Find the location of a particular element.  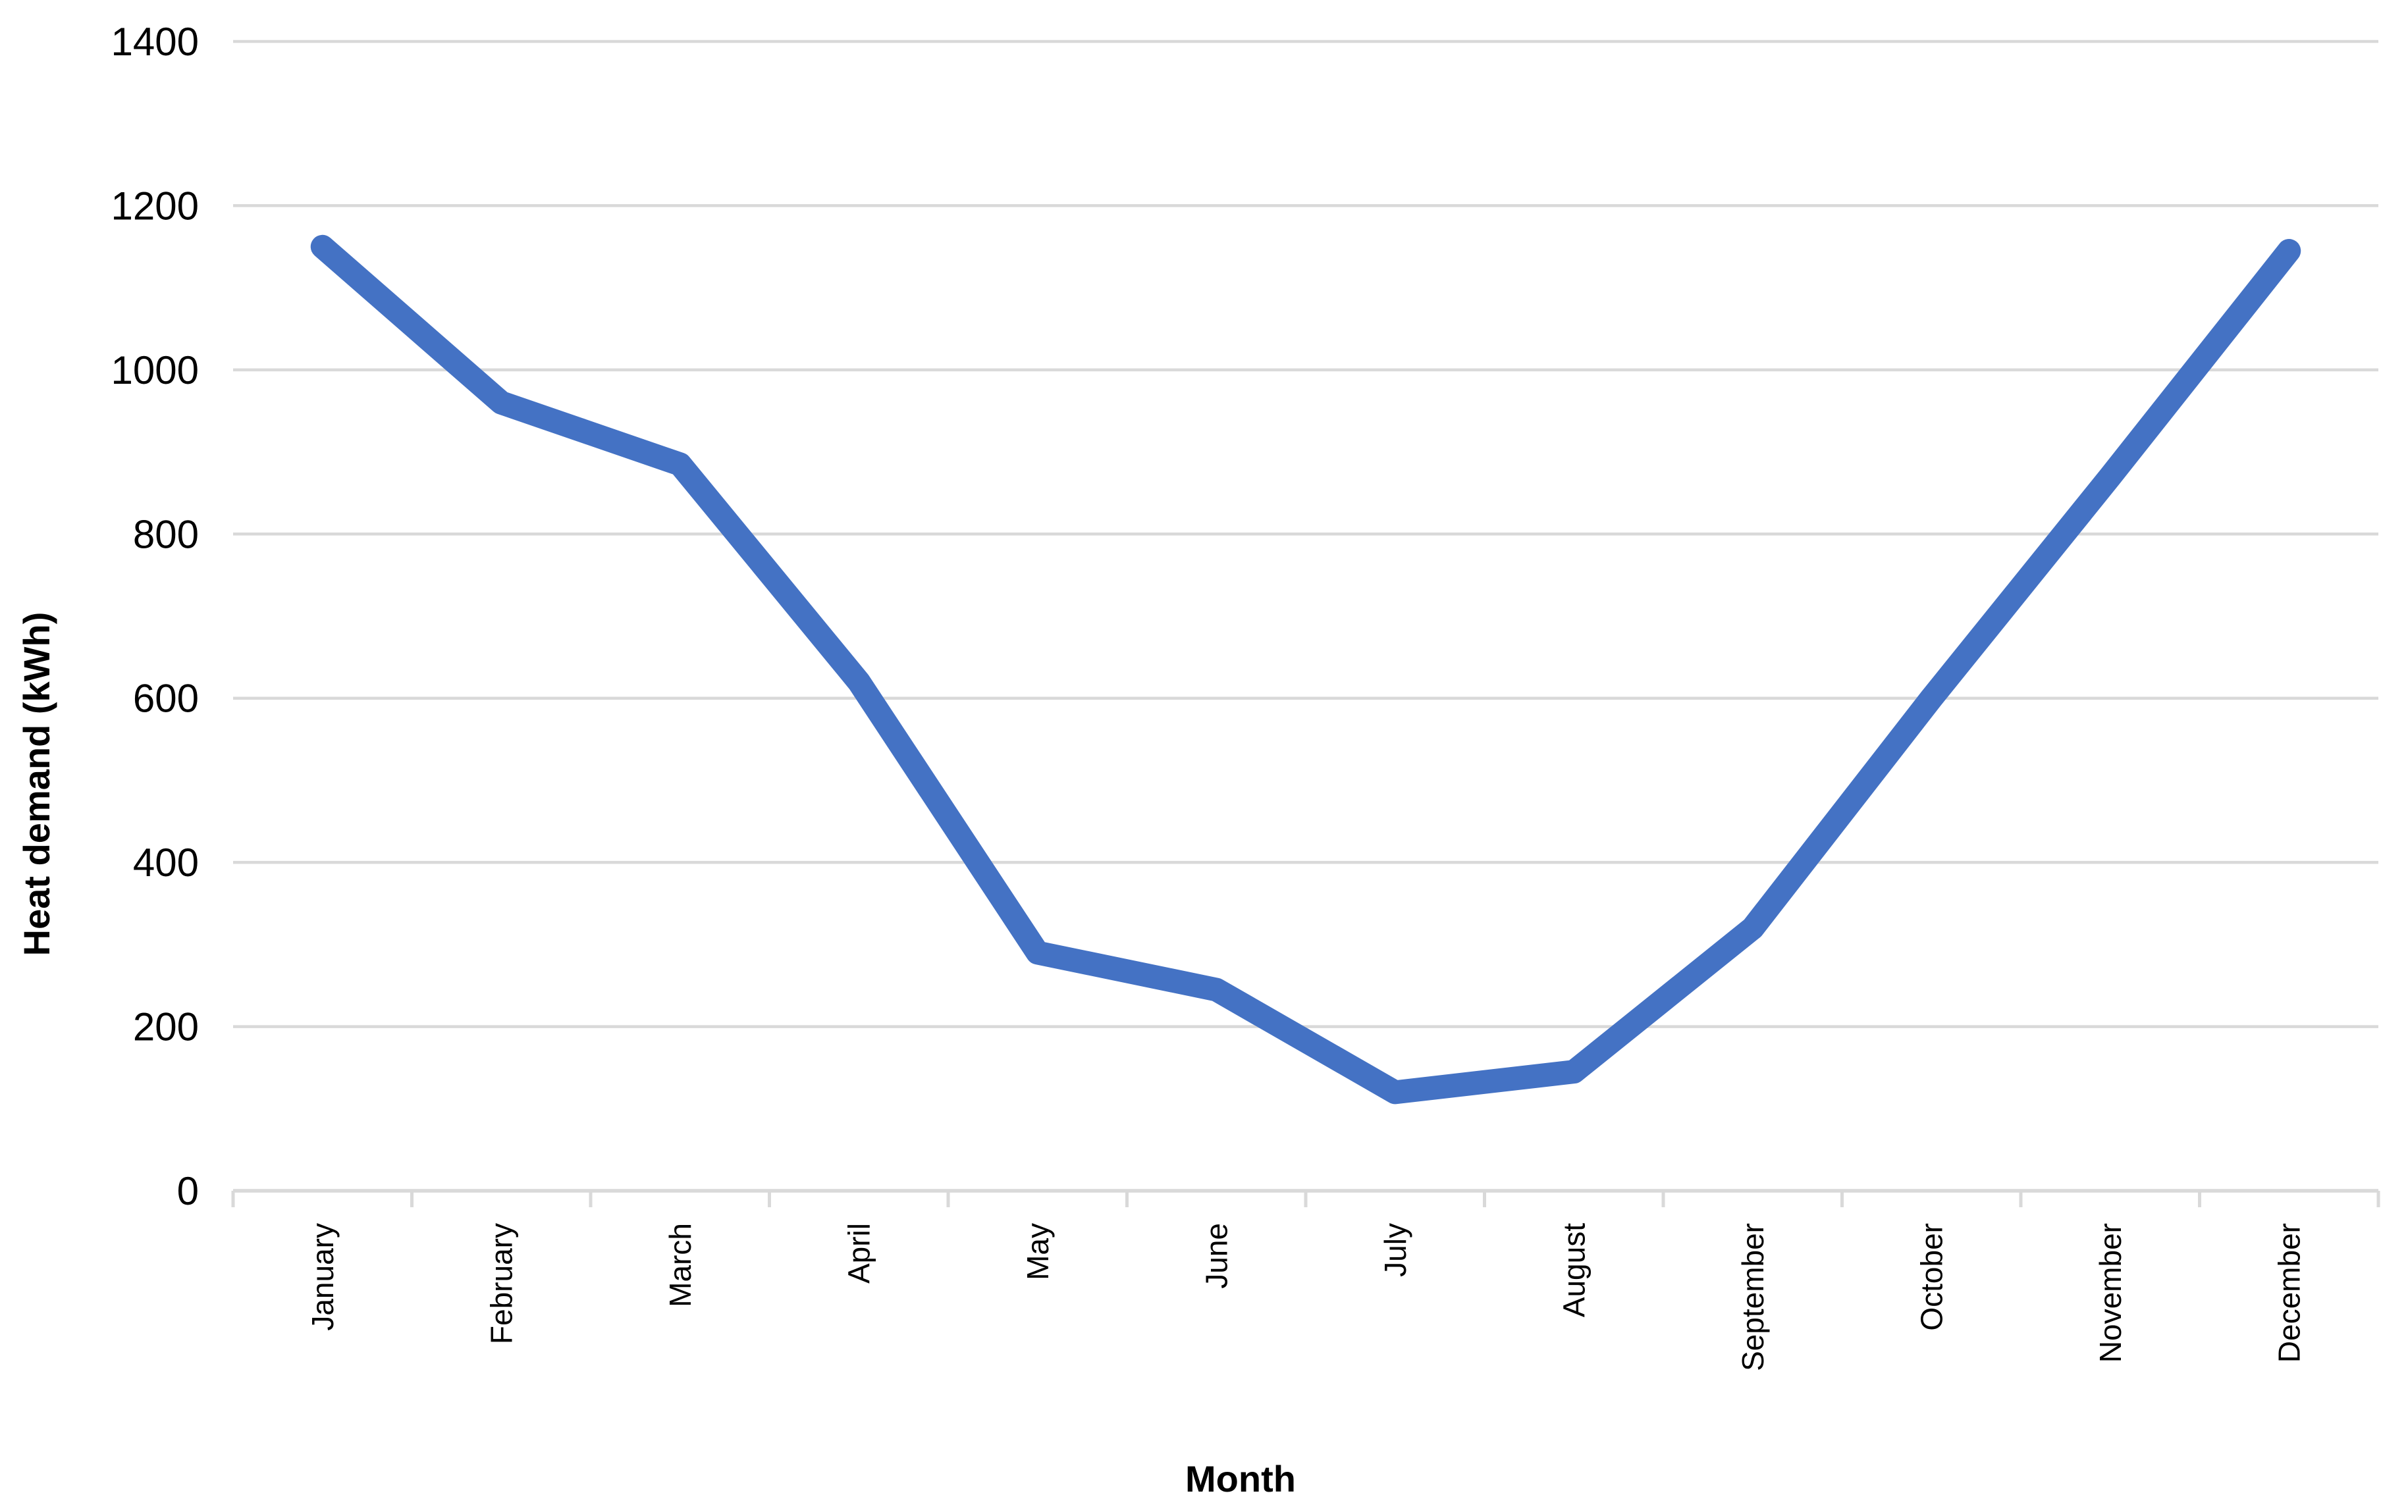

y-axis-title: Heat demand (kWh) is located at coordinates (36, 784).